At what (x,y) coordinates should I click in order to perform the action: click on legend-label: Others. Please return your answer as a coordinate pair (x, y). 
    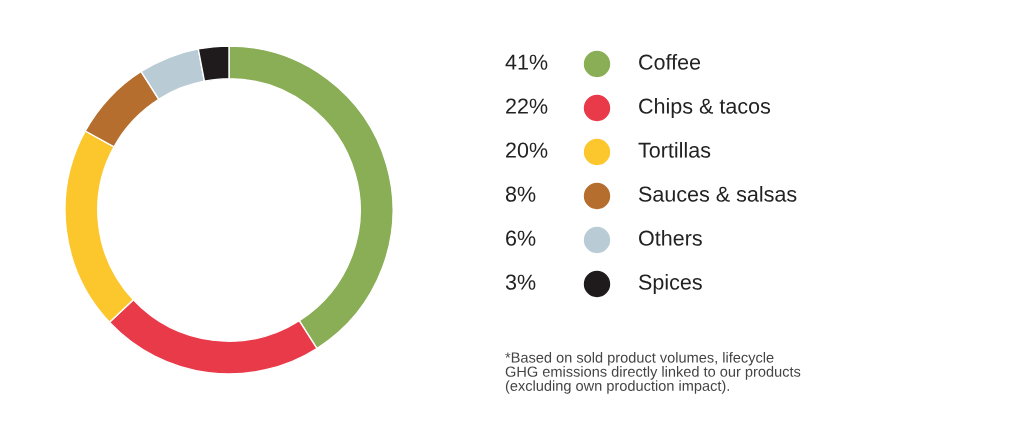
    Looking at the image, I should click on (670, 237).